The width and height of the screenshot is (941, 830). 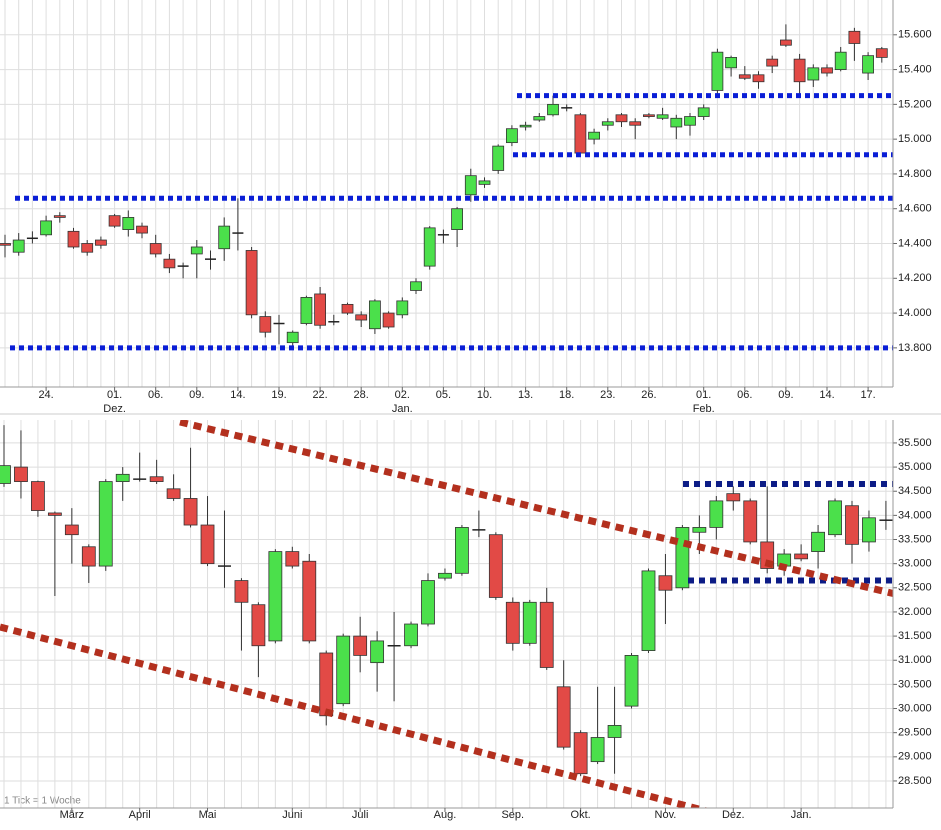 I want to click on y-tick-label: 30.000, so click(x=915, y=708).